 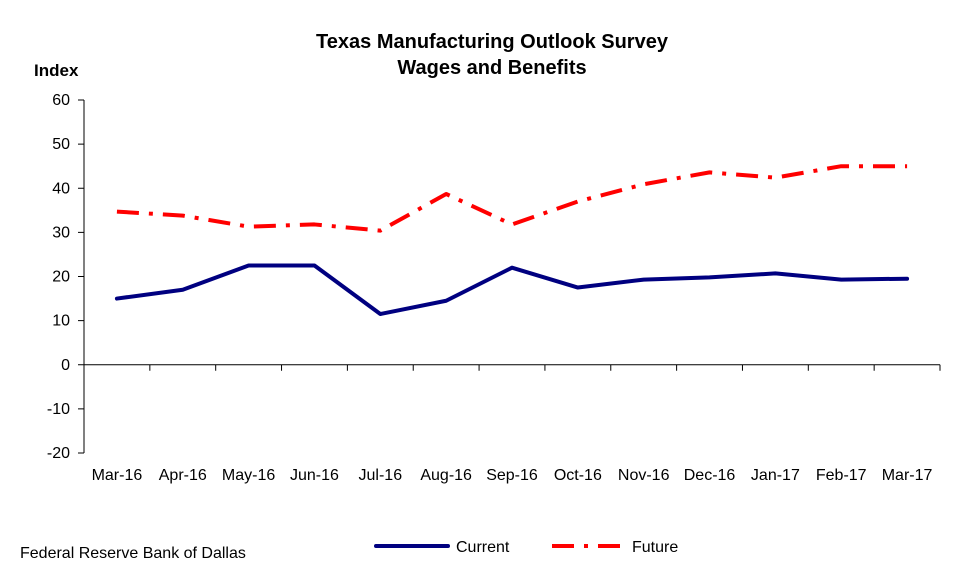 What do you see at coordinates (775, 475) in the screenshot?
I see `x-tick-label: Jan-17` at bounding box center [775, 475].